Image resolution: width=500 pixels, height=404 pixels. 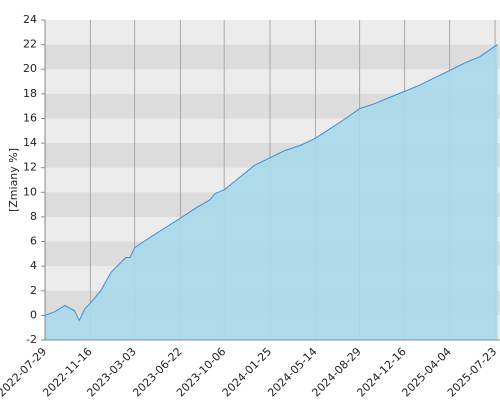 I want to click on y-tick-label: -2, so click(x=31, y=339).